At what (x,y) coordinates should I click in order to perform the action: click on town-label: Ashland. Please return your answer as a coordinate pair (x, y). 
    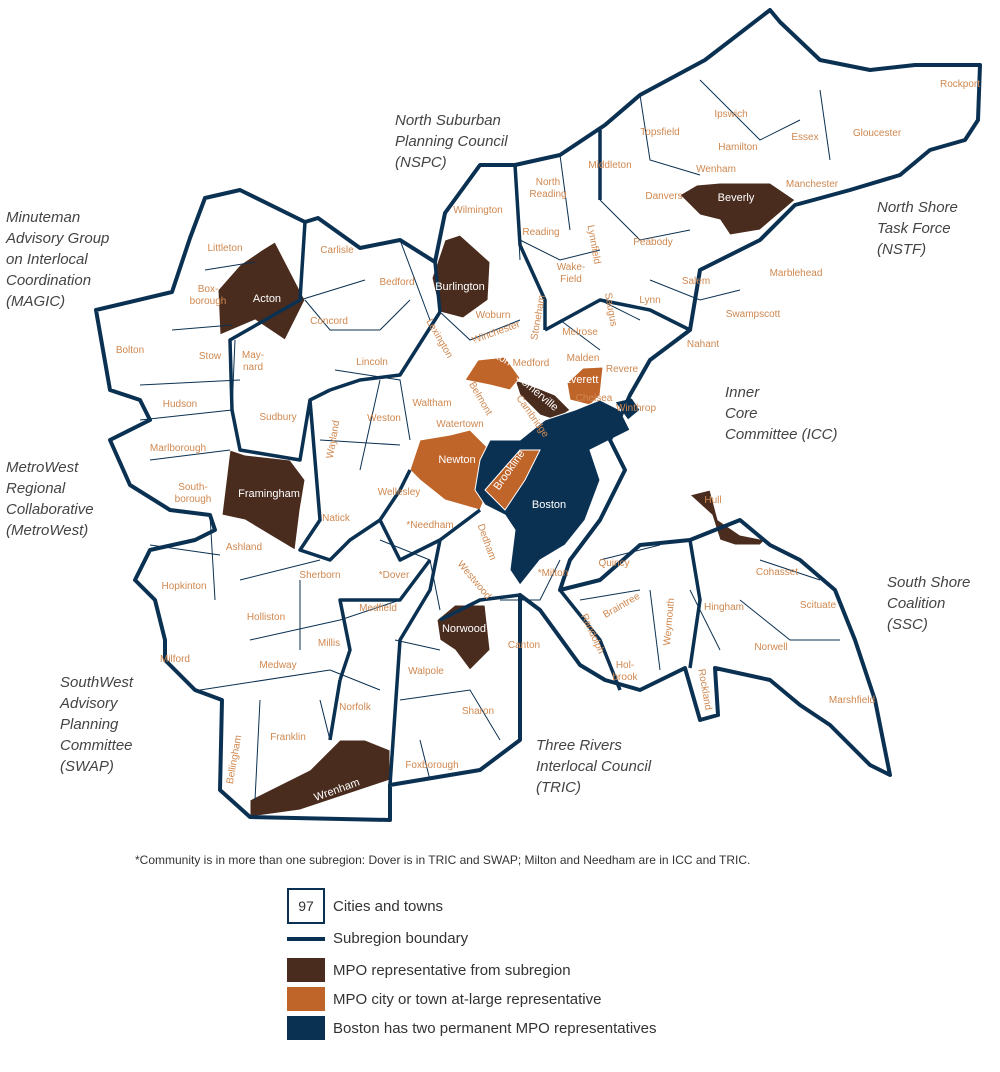
    Looking at the image, I should click on (244, 547).